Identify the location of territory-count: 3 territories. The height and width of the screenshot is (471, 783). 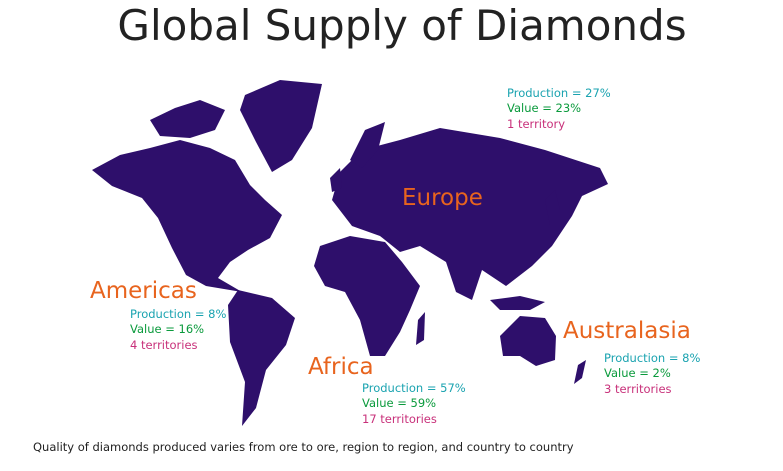
(638, 389).